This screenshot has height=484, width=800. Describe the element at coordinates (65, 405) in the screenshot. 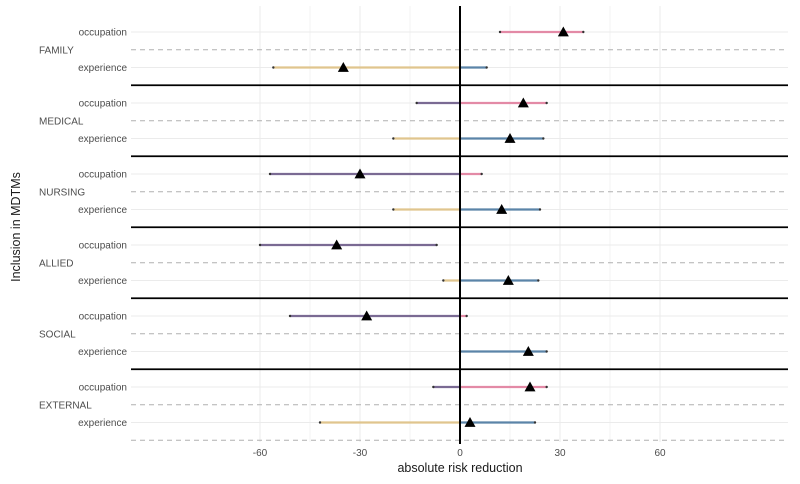

I see `group-label: EXTERNAL` at that location.